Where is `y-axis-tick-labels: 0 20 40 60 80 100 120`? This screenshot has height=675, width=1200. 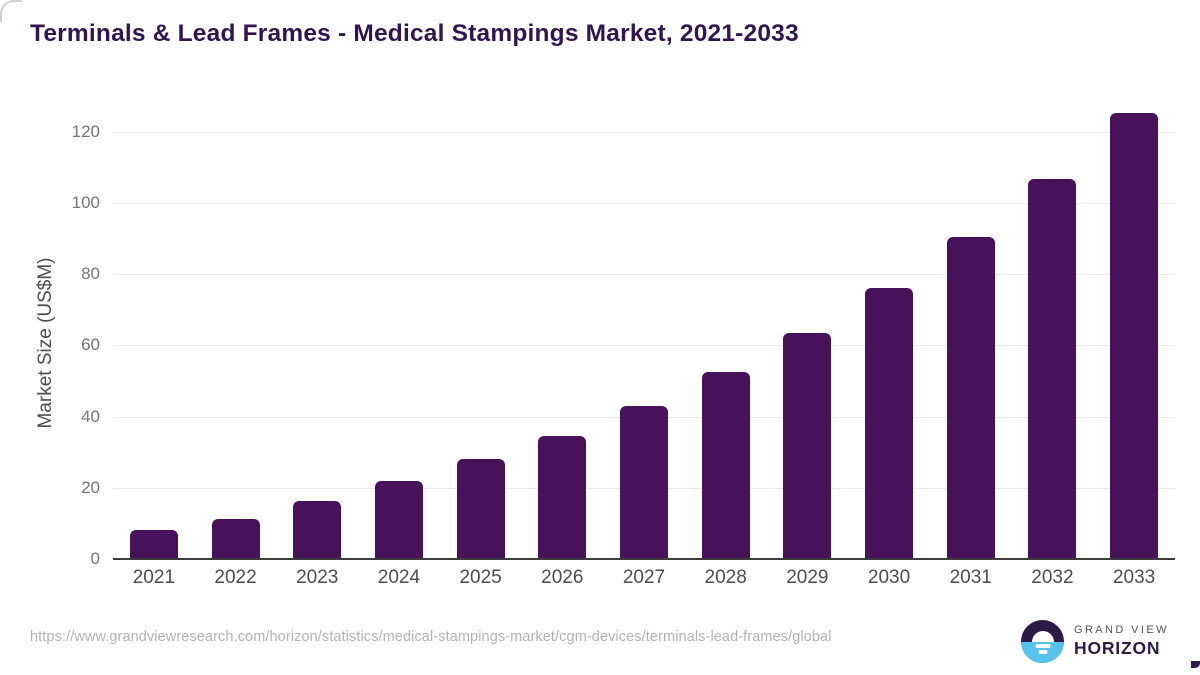 y-axis-tick-labels: 0 20 40 60 80 100 120 is located at coordinates (60, 332).